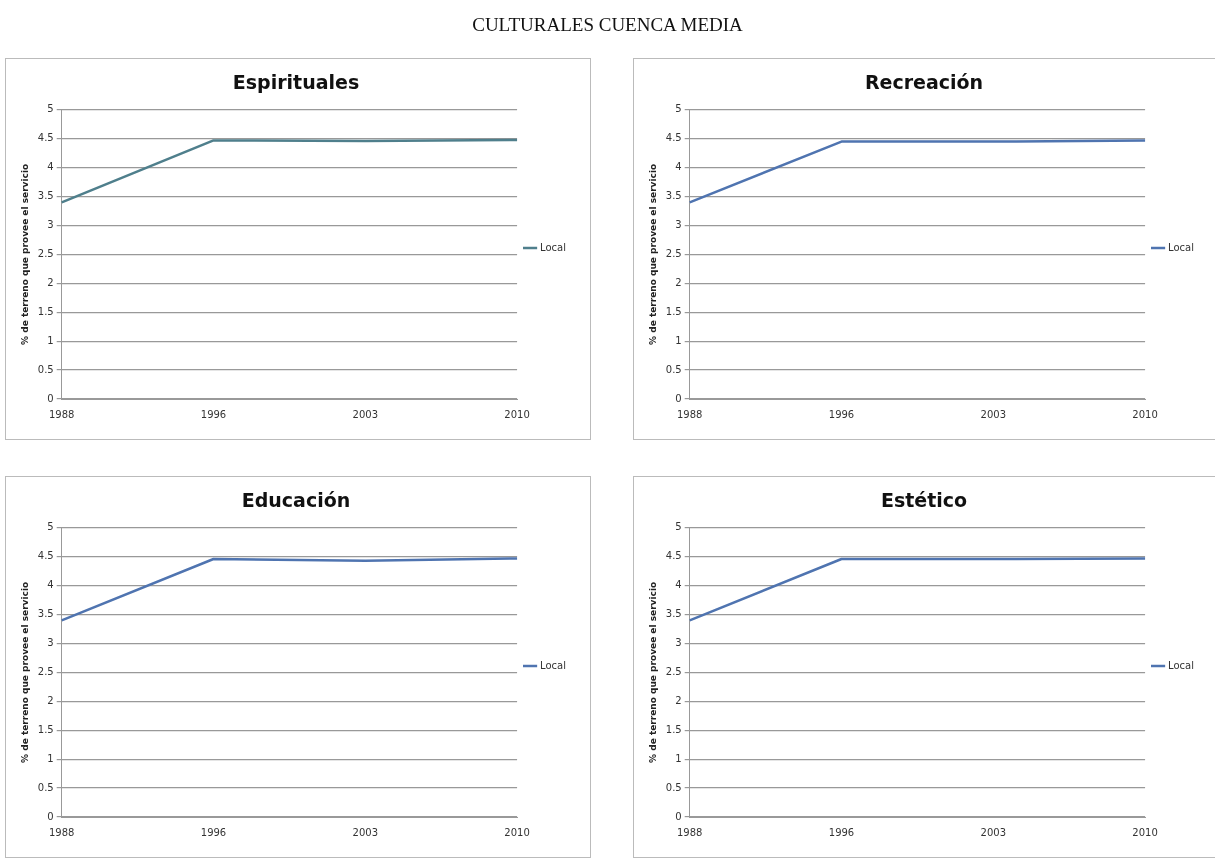 The height and width of the screenshot is (865, 1215). What do you see at coordinates (296, 82) in the screenshot?
I see `chart-title: Espirituales` at bounding box center [296, 82].